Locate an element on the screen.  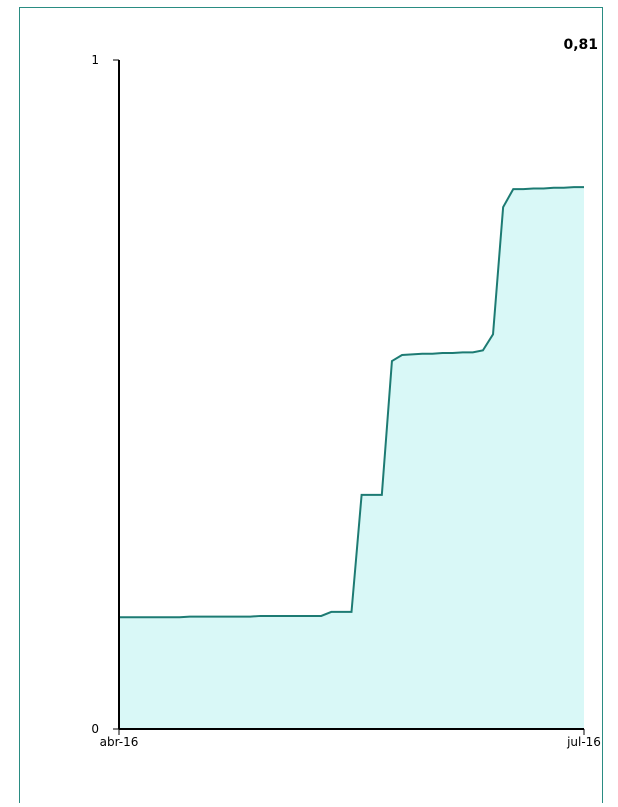
x-tick-label: jul-16 is located at coordinates (583, 742).